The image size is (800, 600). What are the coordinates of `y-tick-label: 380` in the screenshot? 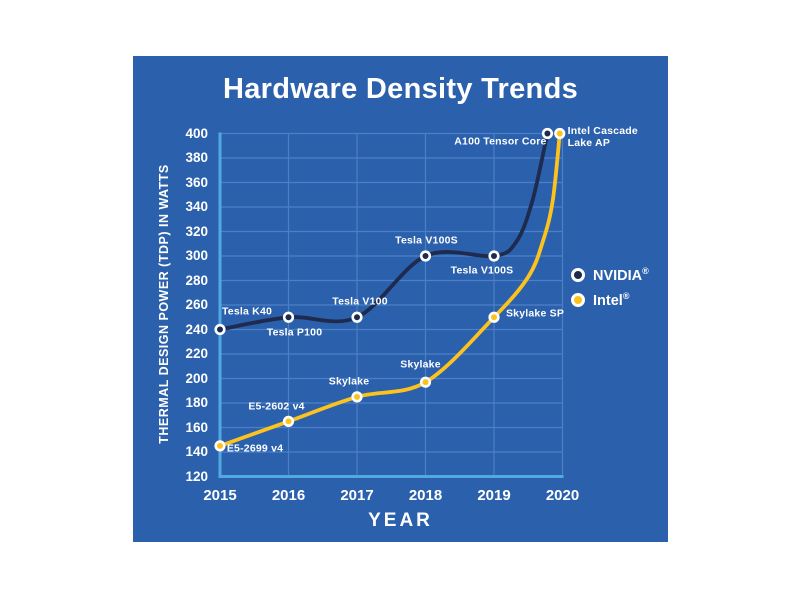 It's located at (196, 157).